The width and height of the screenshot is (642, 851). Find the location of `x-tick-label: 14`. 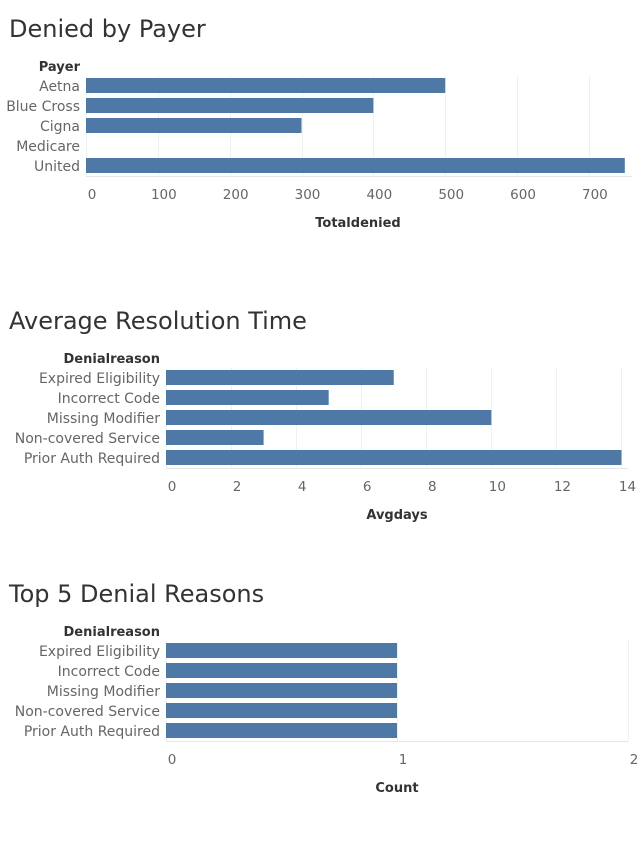

x-tick-label: 14 is located at coordinates (627, 487).